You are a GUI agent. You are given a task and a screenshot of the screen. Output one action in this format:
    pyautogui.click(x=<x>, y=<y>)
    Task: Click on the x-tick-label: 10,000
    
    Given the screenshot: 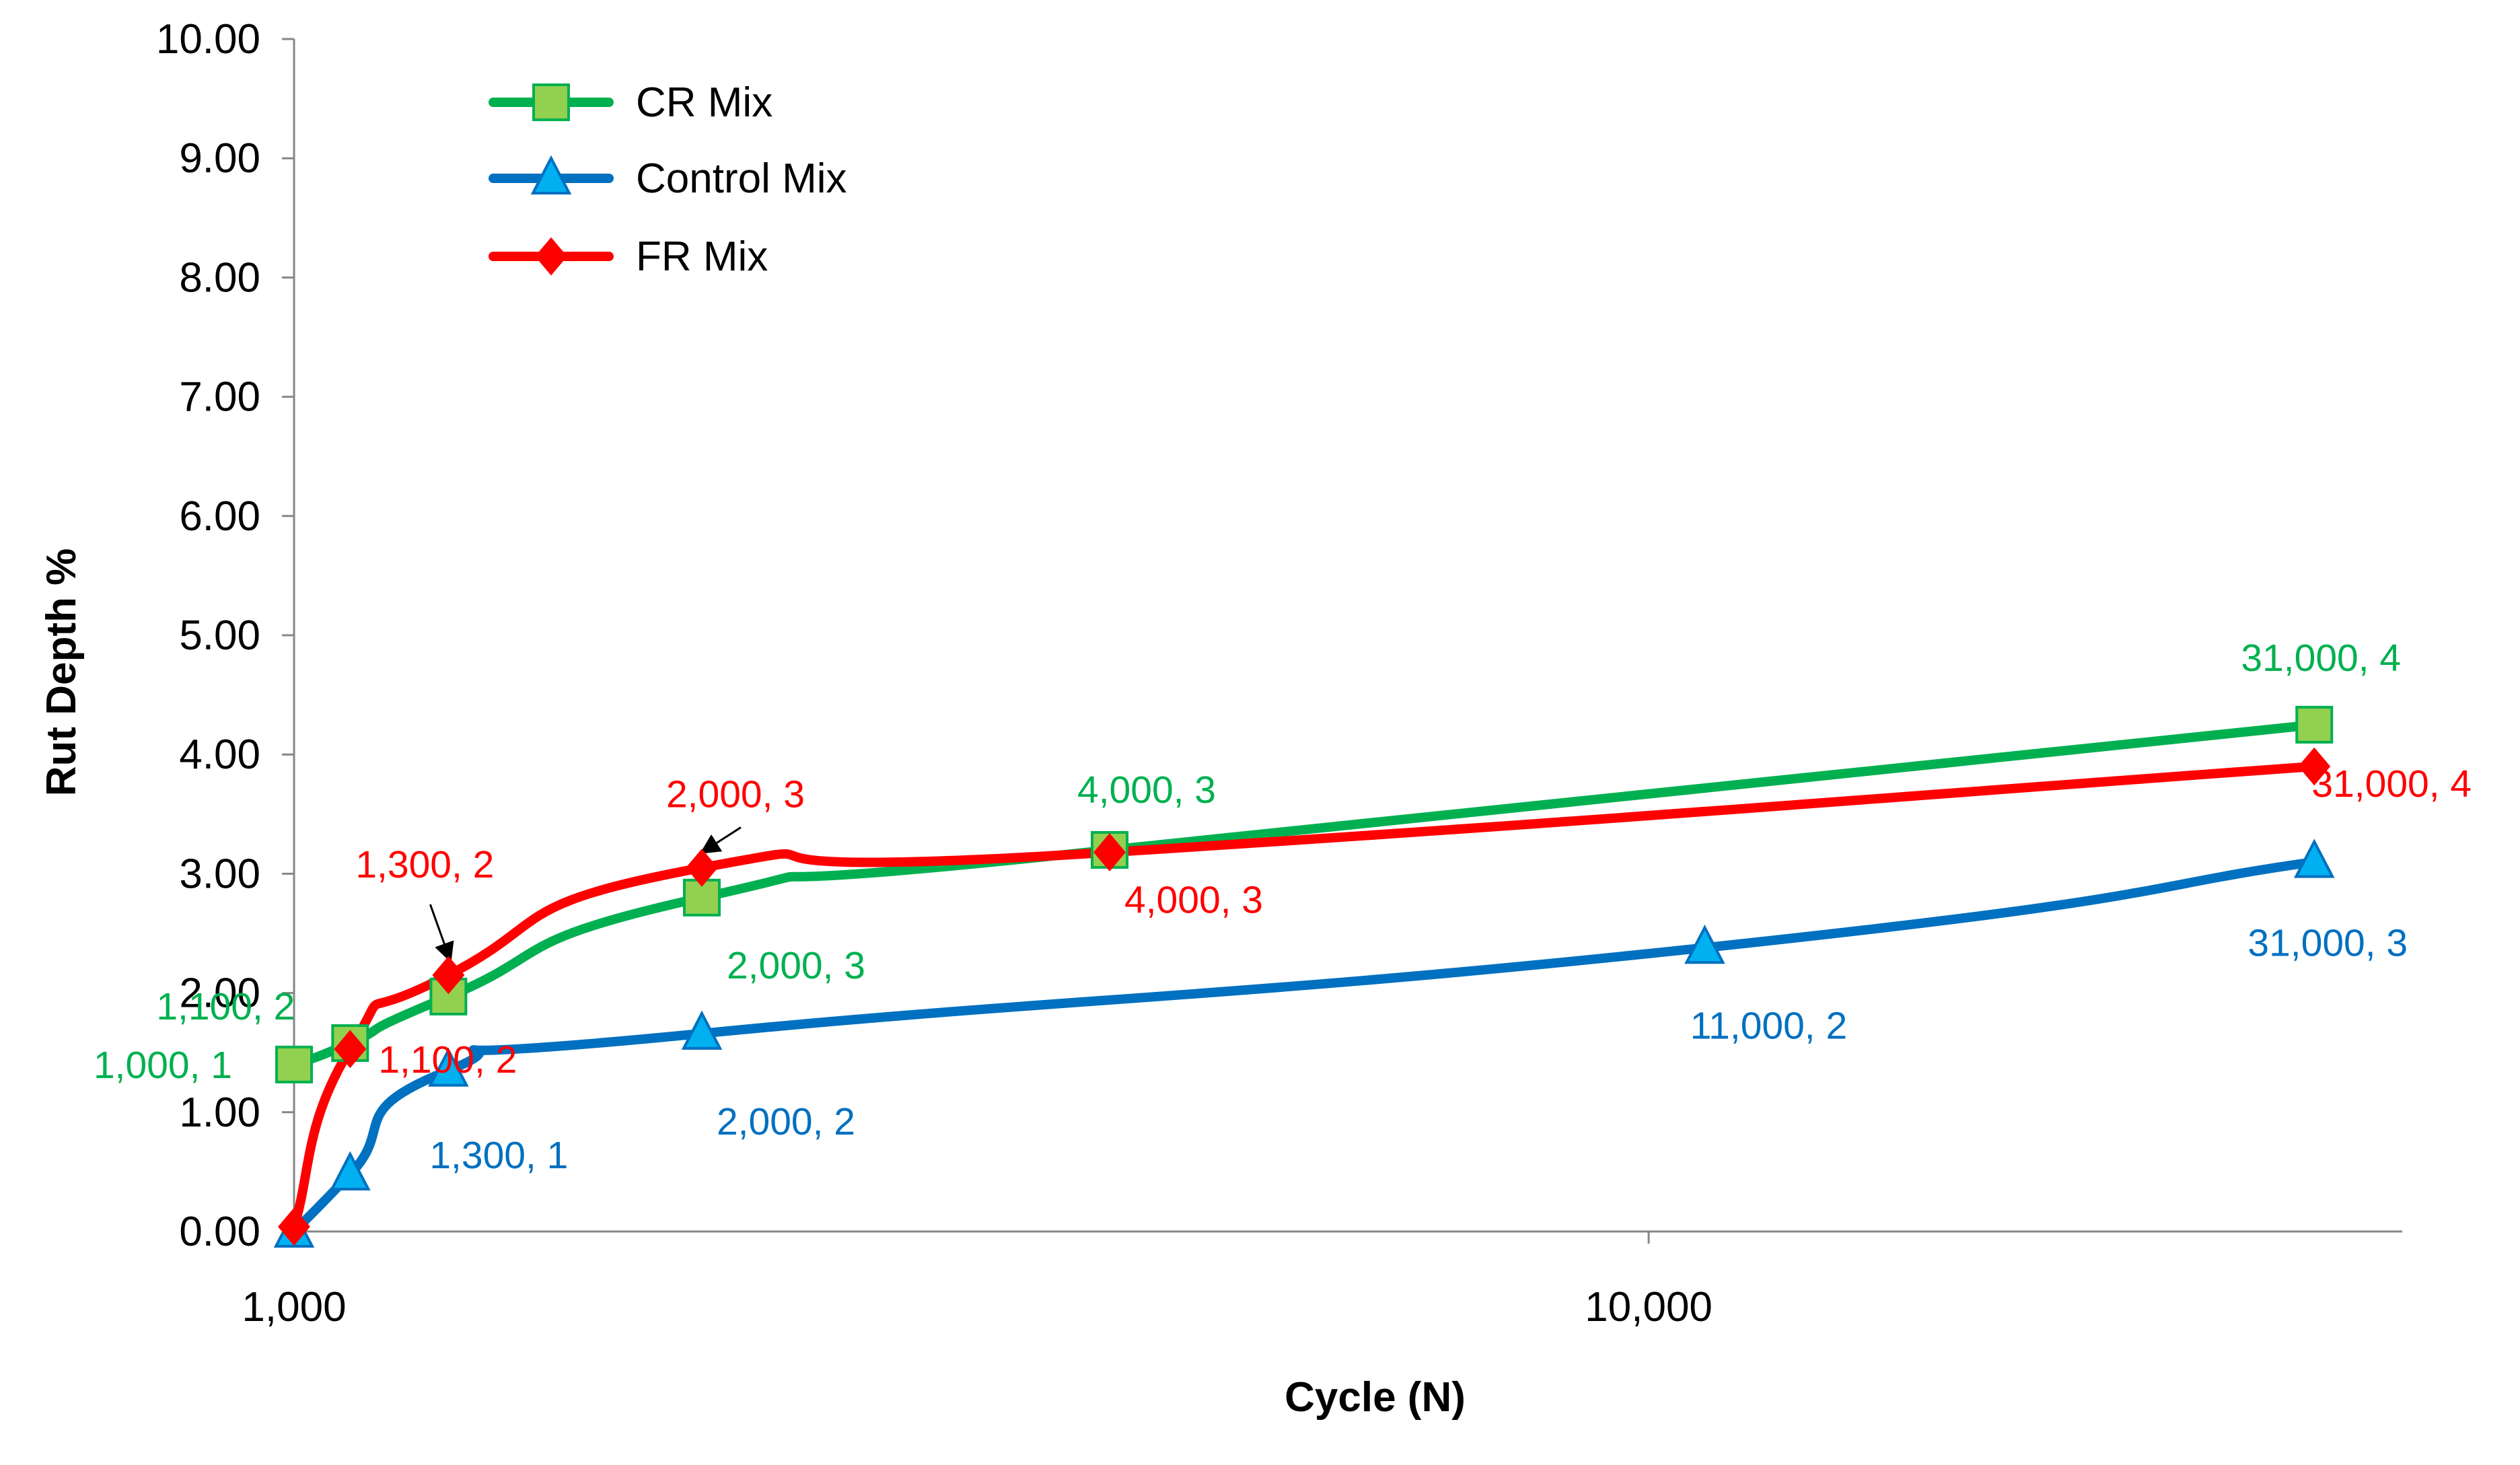 What is the action you would take?
    pyautogui.click(x=1649, y=1307)
    